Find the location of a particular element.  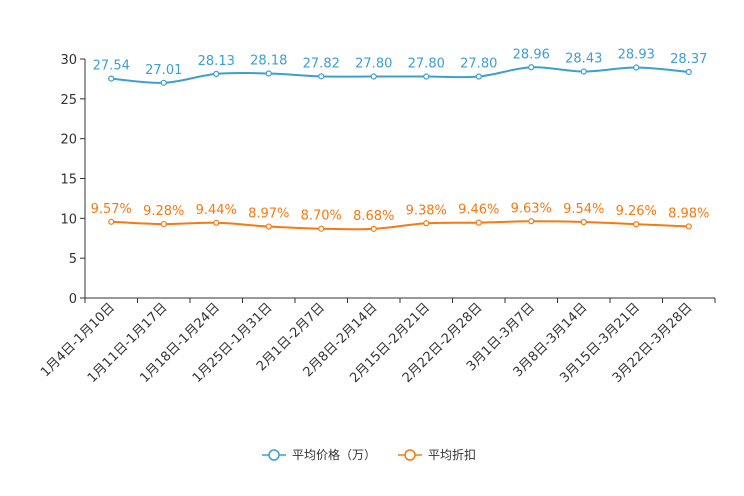

legend-item-1: 平均折扣 is located at coordinates (437, 454).